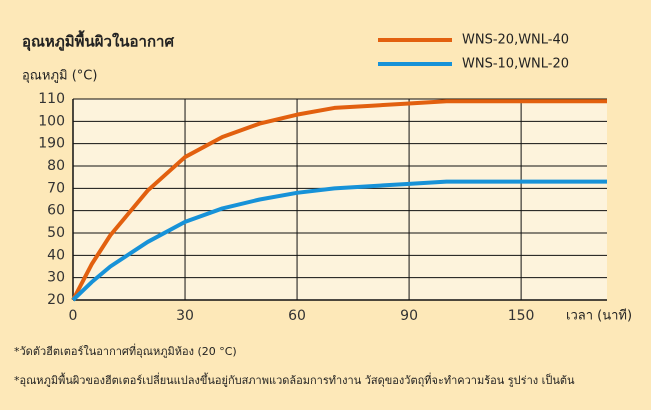 This screenshot has width=651, height=410. I want to click on y-tick-label: 80, so click(56, 166).